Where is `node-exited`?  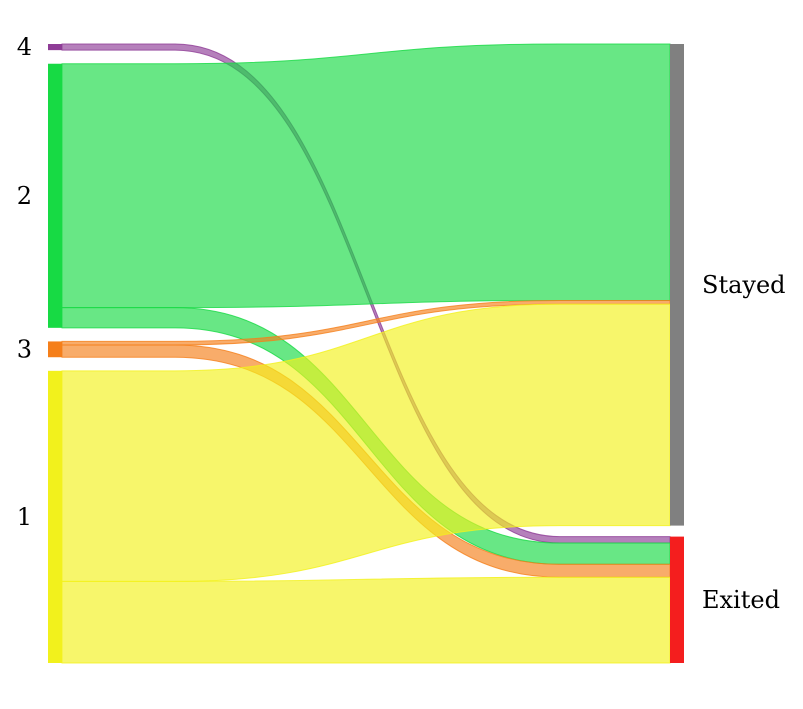
node-exited is located at coordinates (677, 599).